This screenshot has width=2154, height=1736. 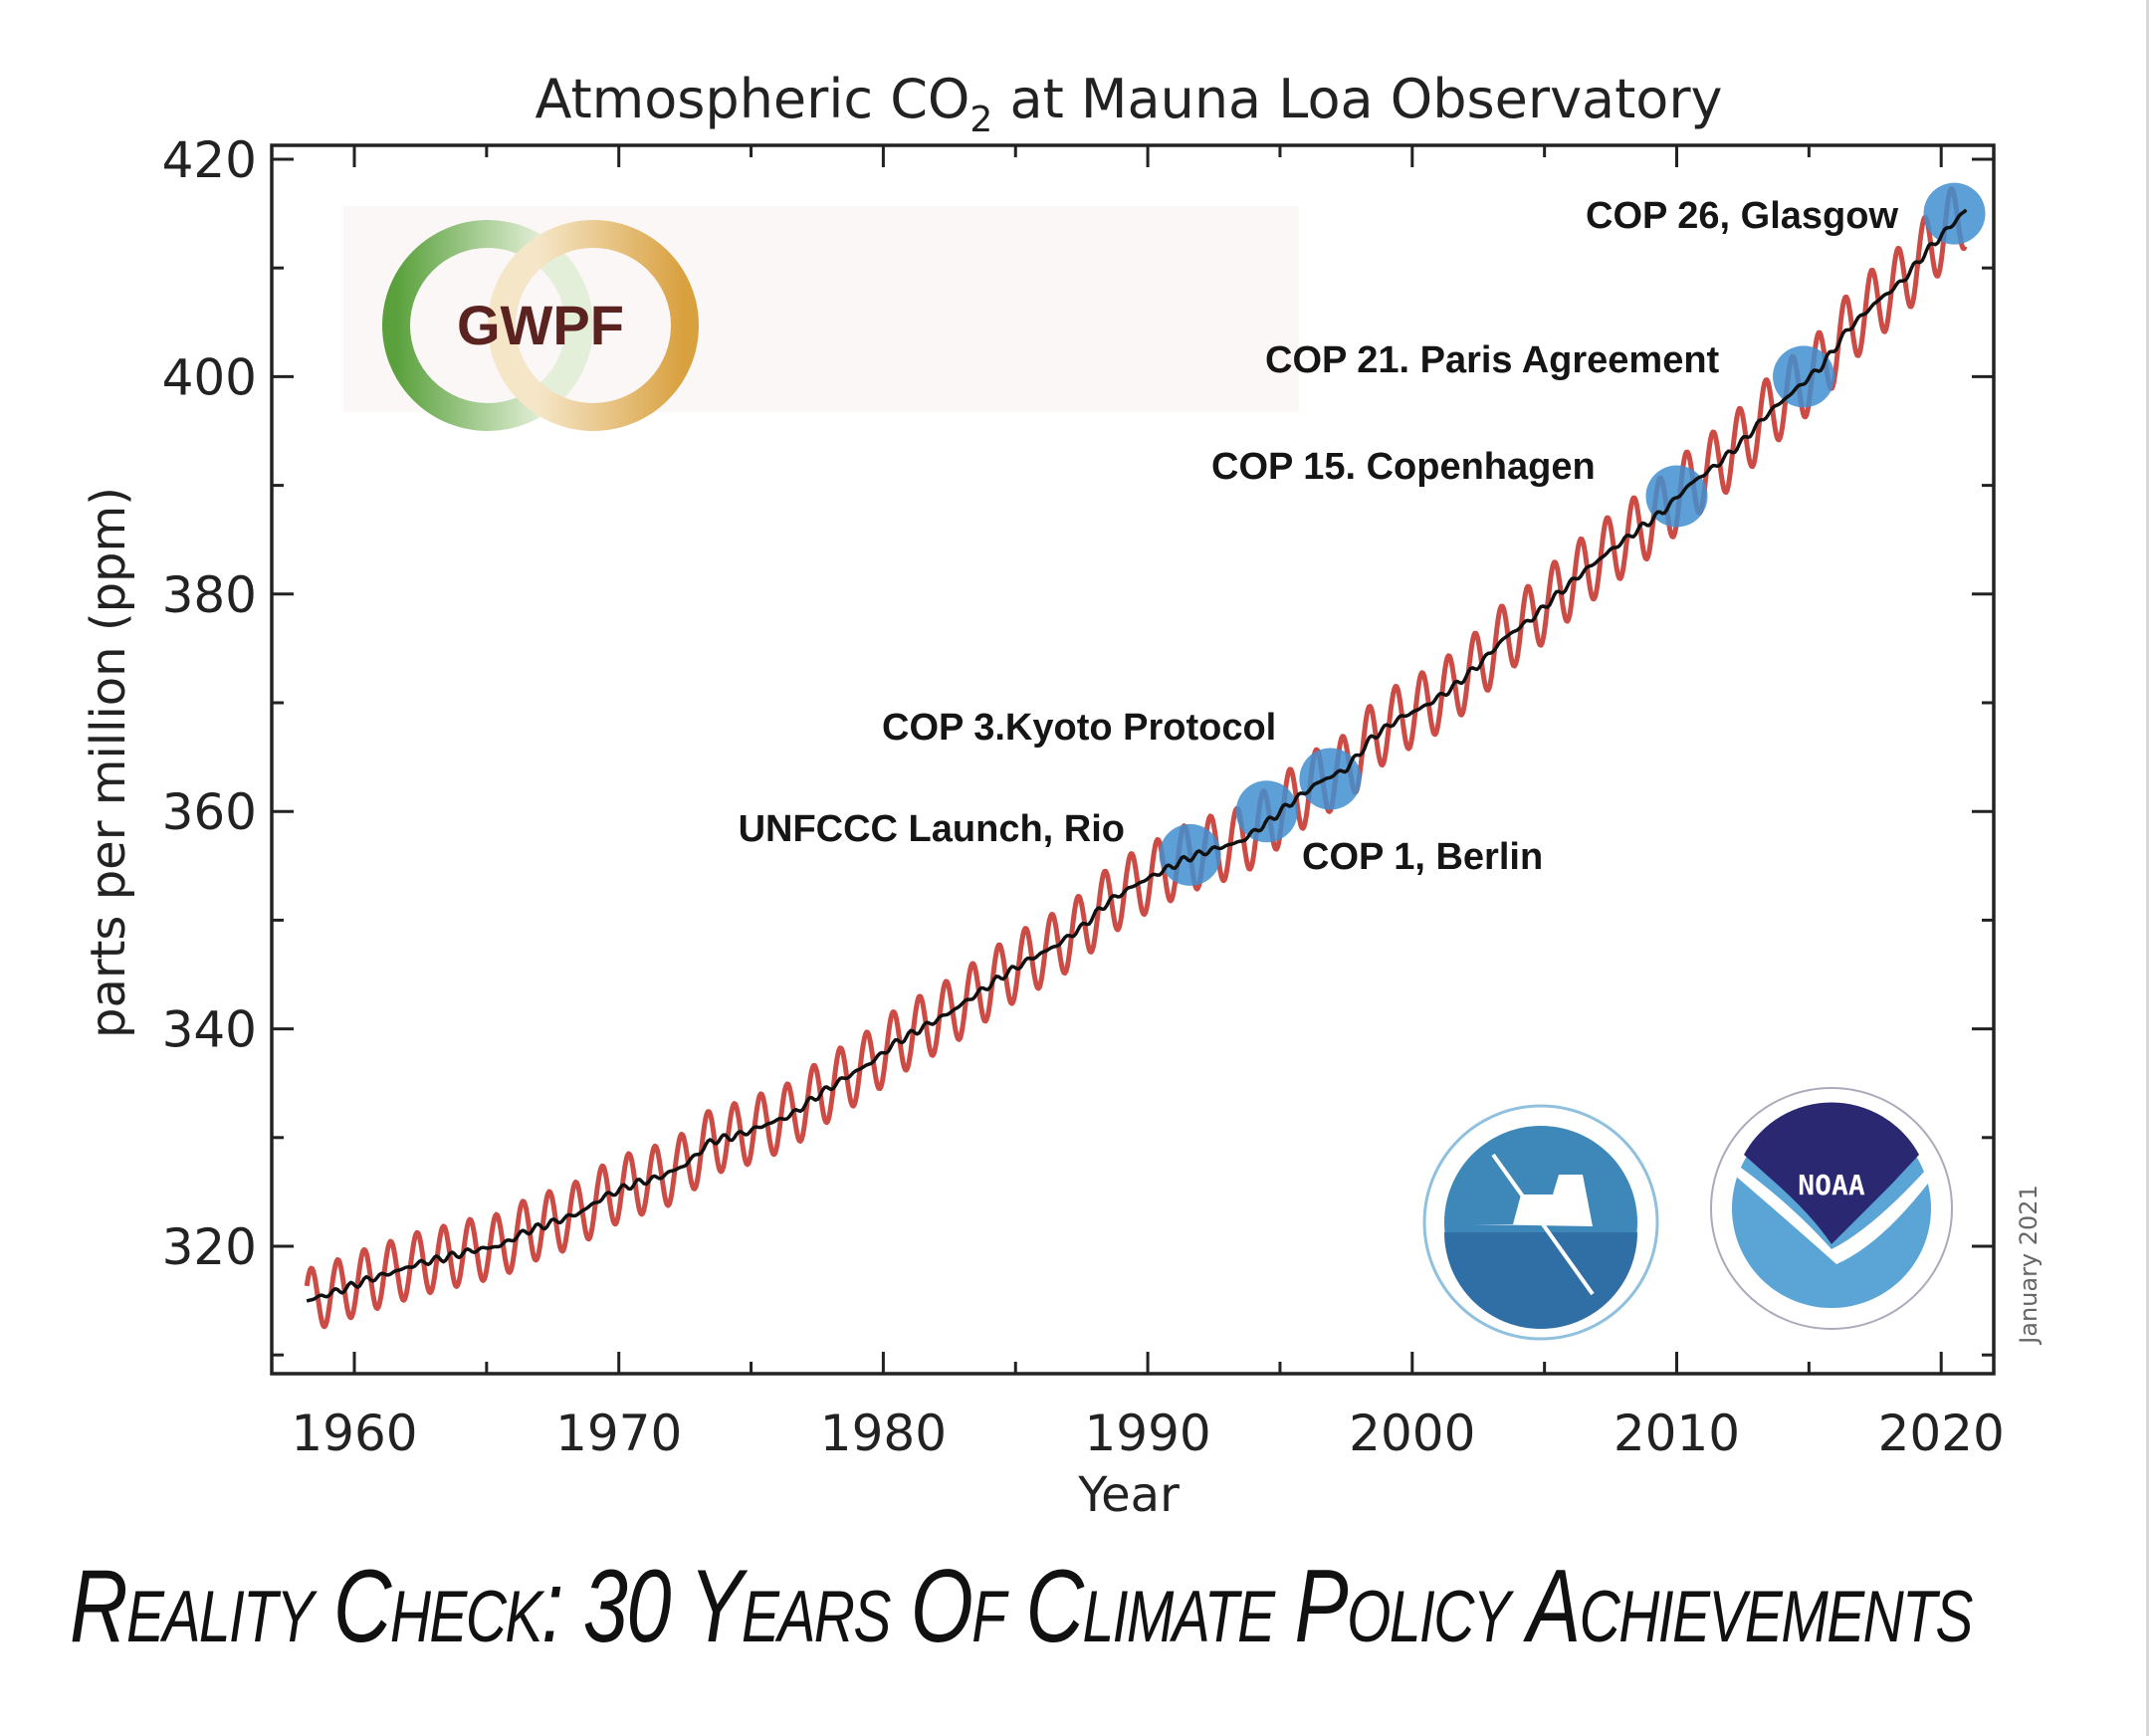 I want to click on gwpf-logo-text: GWPF, so click(x=540, y=325).